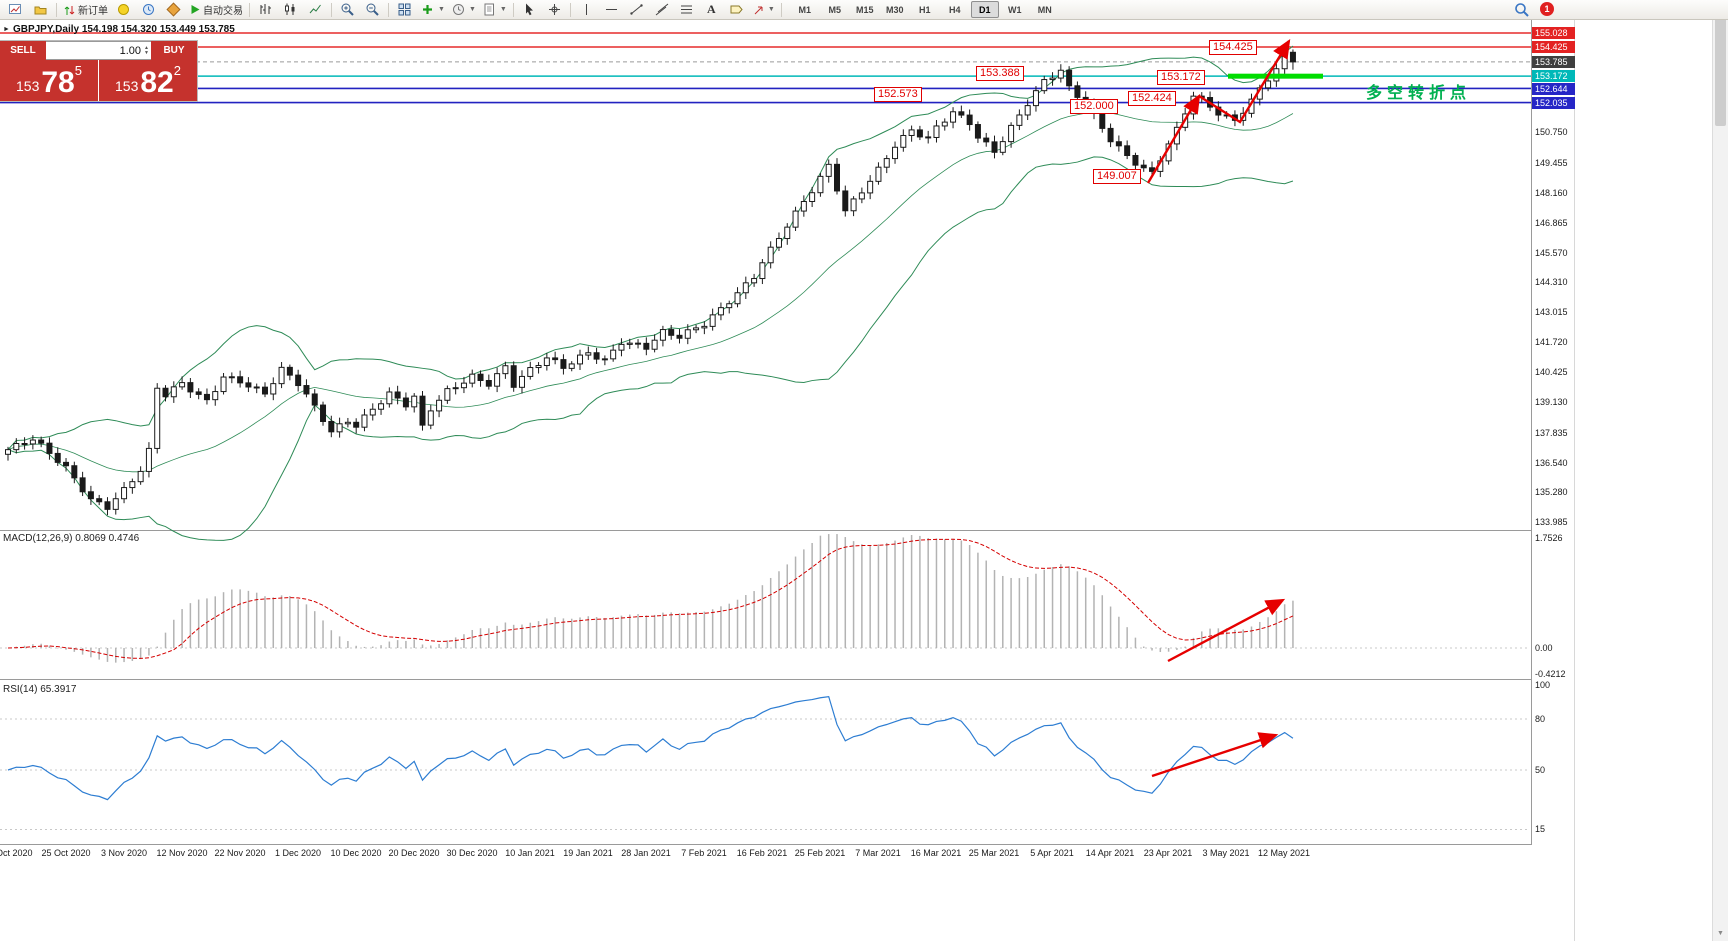  What do you see at coordinates (123, 9) in the screenshot?
I see `metaeditor-icon` at bounding box center [123, 9].